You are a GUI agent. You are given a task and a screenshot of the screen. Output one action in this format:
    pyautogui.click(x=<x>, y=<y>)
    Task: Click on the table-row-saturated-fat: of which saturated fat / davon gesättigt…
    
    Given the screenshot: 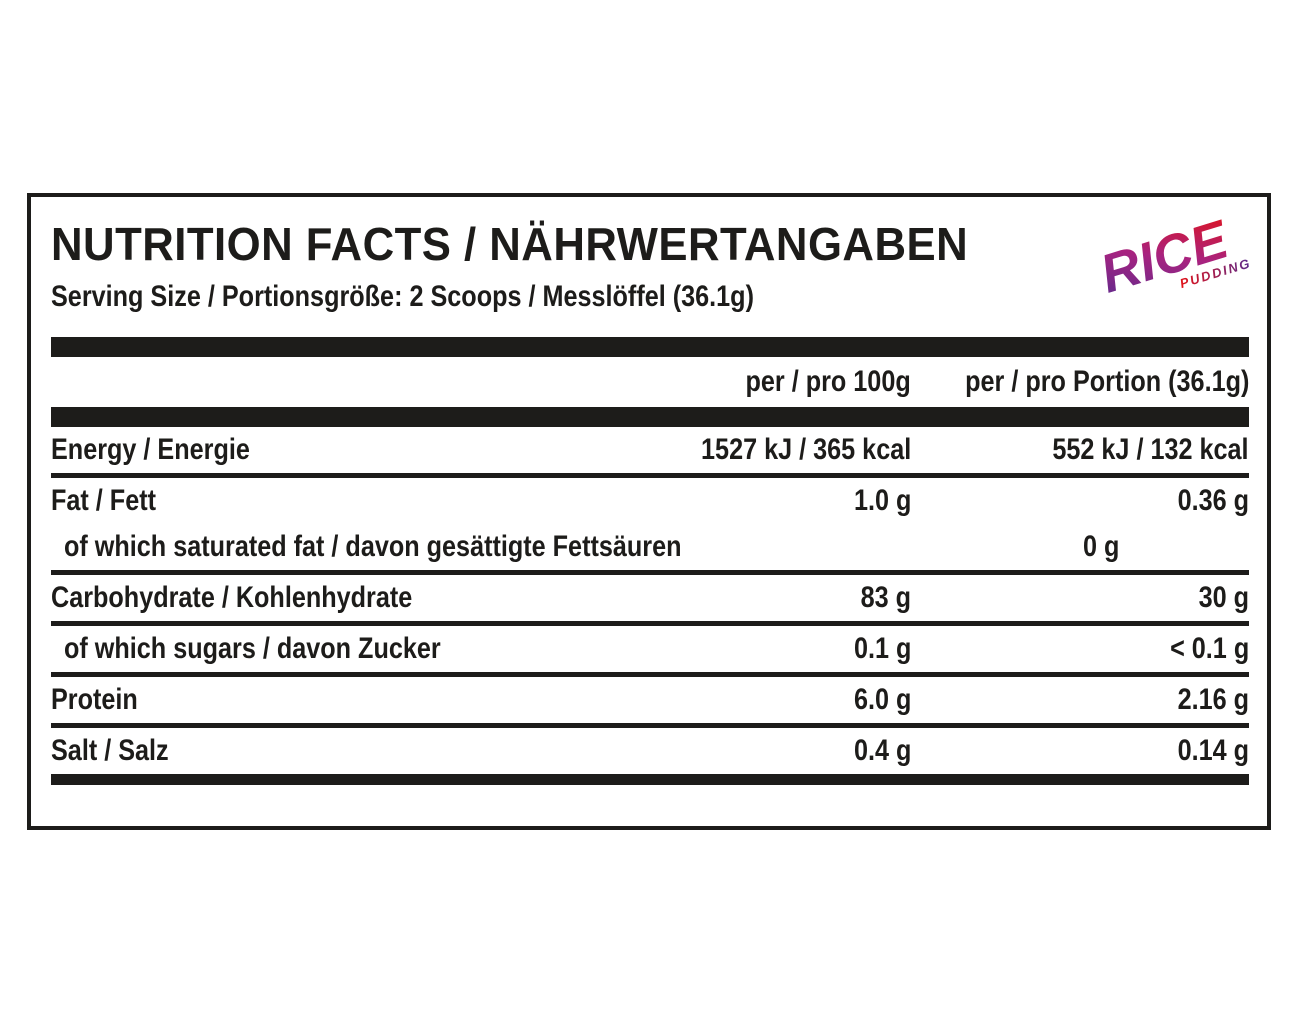 What is the action you would take?
    pyautogui.click(x=650, y=547)
    